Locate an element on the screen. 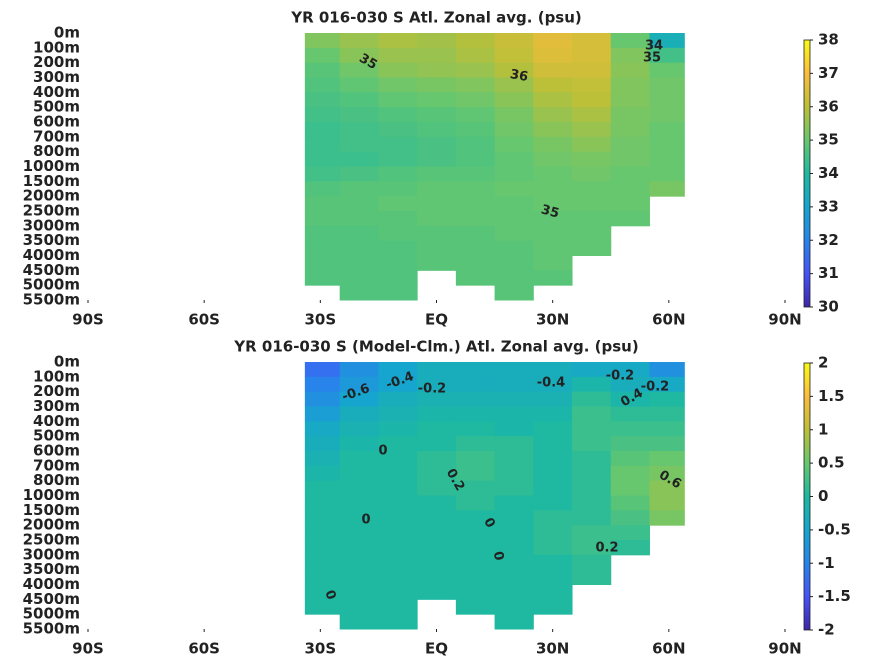 This screenshot has width=875, height=656. y-tick-label: 500m is located at coordinates (56, 107).